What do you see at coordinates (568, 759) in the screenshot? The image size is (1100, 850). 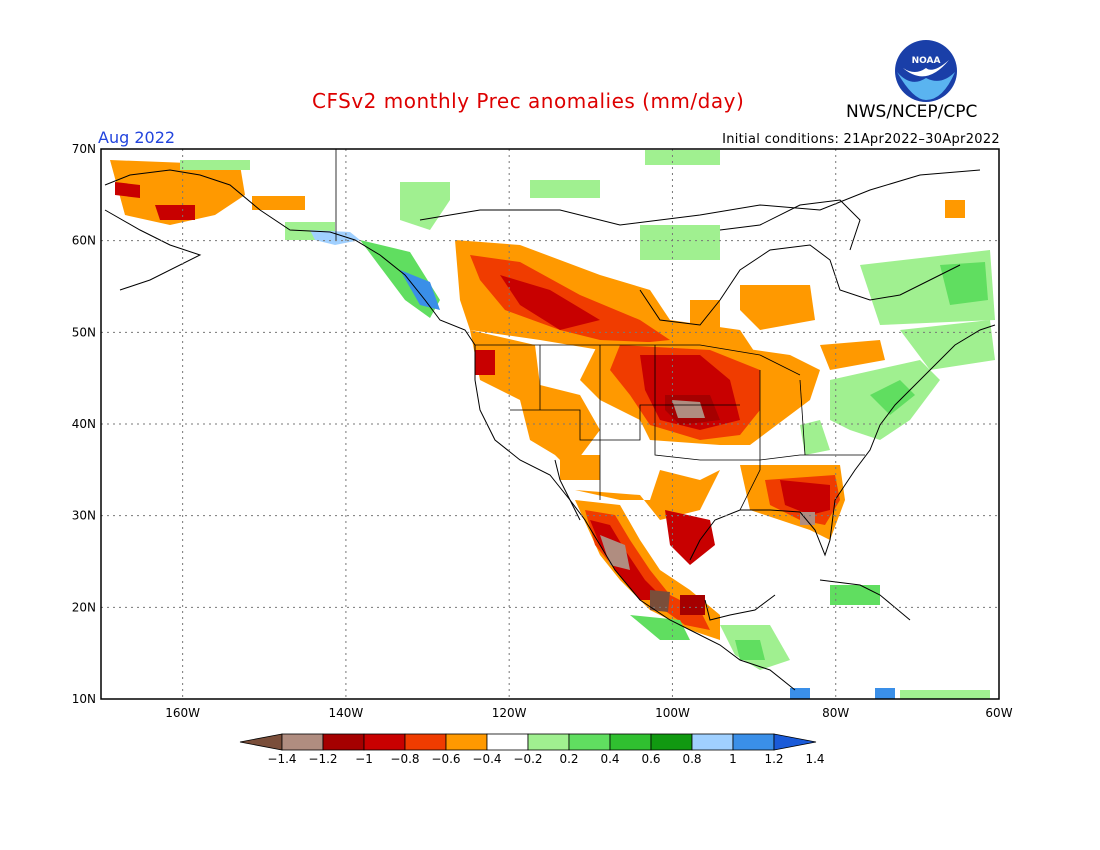 I see `legend-tick-label: 0.2` at bounding box center [568, 759].